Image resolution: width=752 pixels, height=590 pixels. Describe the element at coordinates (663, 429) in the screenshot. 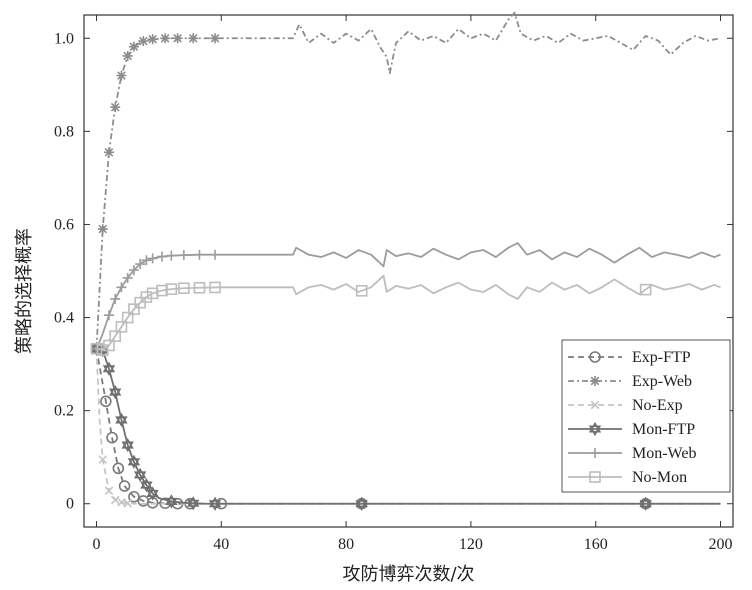

I see `legend-label: Mon-FTP` at that location.